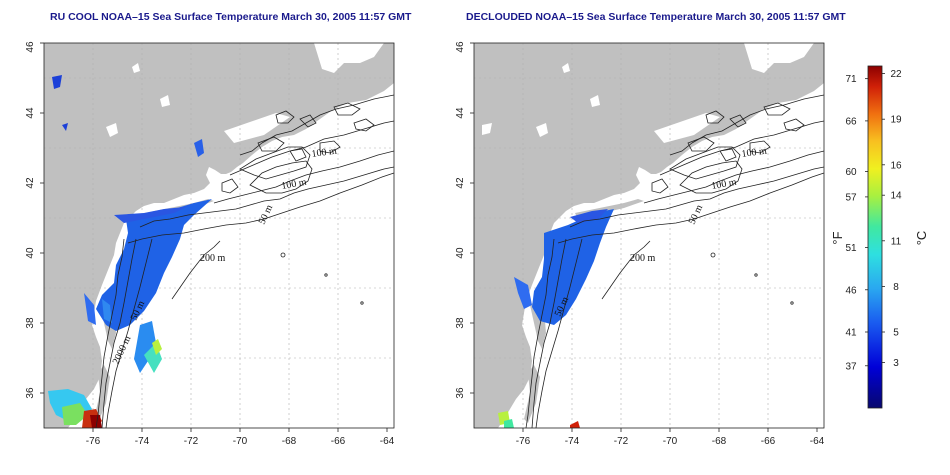 The image size is (950, 475). I want to click on right-lon-tick-labels: -76 -74 -72 -70 -68 -66 -64, so click(670, 441).